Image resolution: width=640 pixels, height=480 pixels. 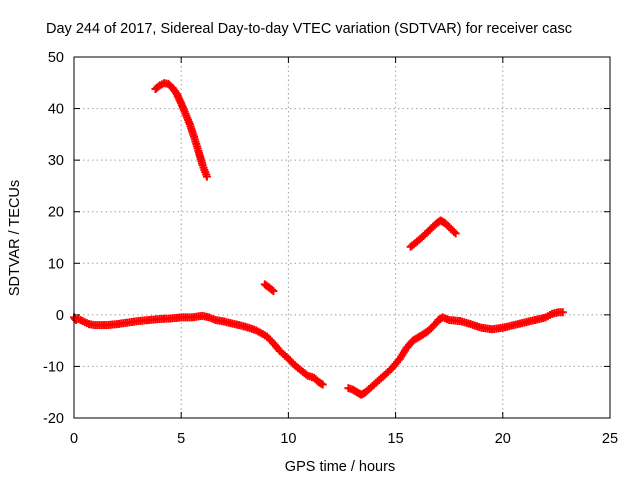 What do you see at coordinates (288, 439) in the screenshot?
I see `x-tick-label: 10` at bounding box center [288, 439].